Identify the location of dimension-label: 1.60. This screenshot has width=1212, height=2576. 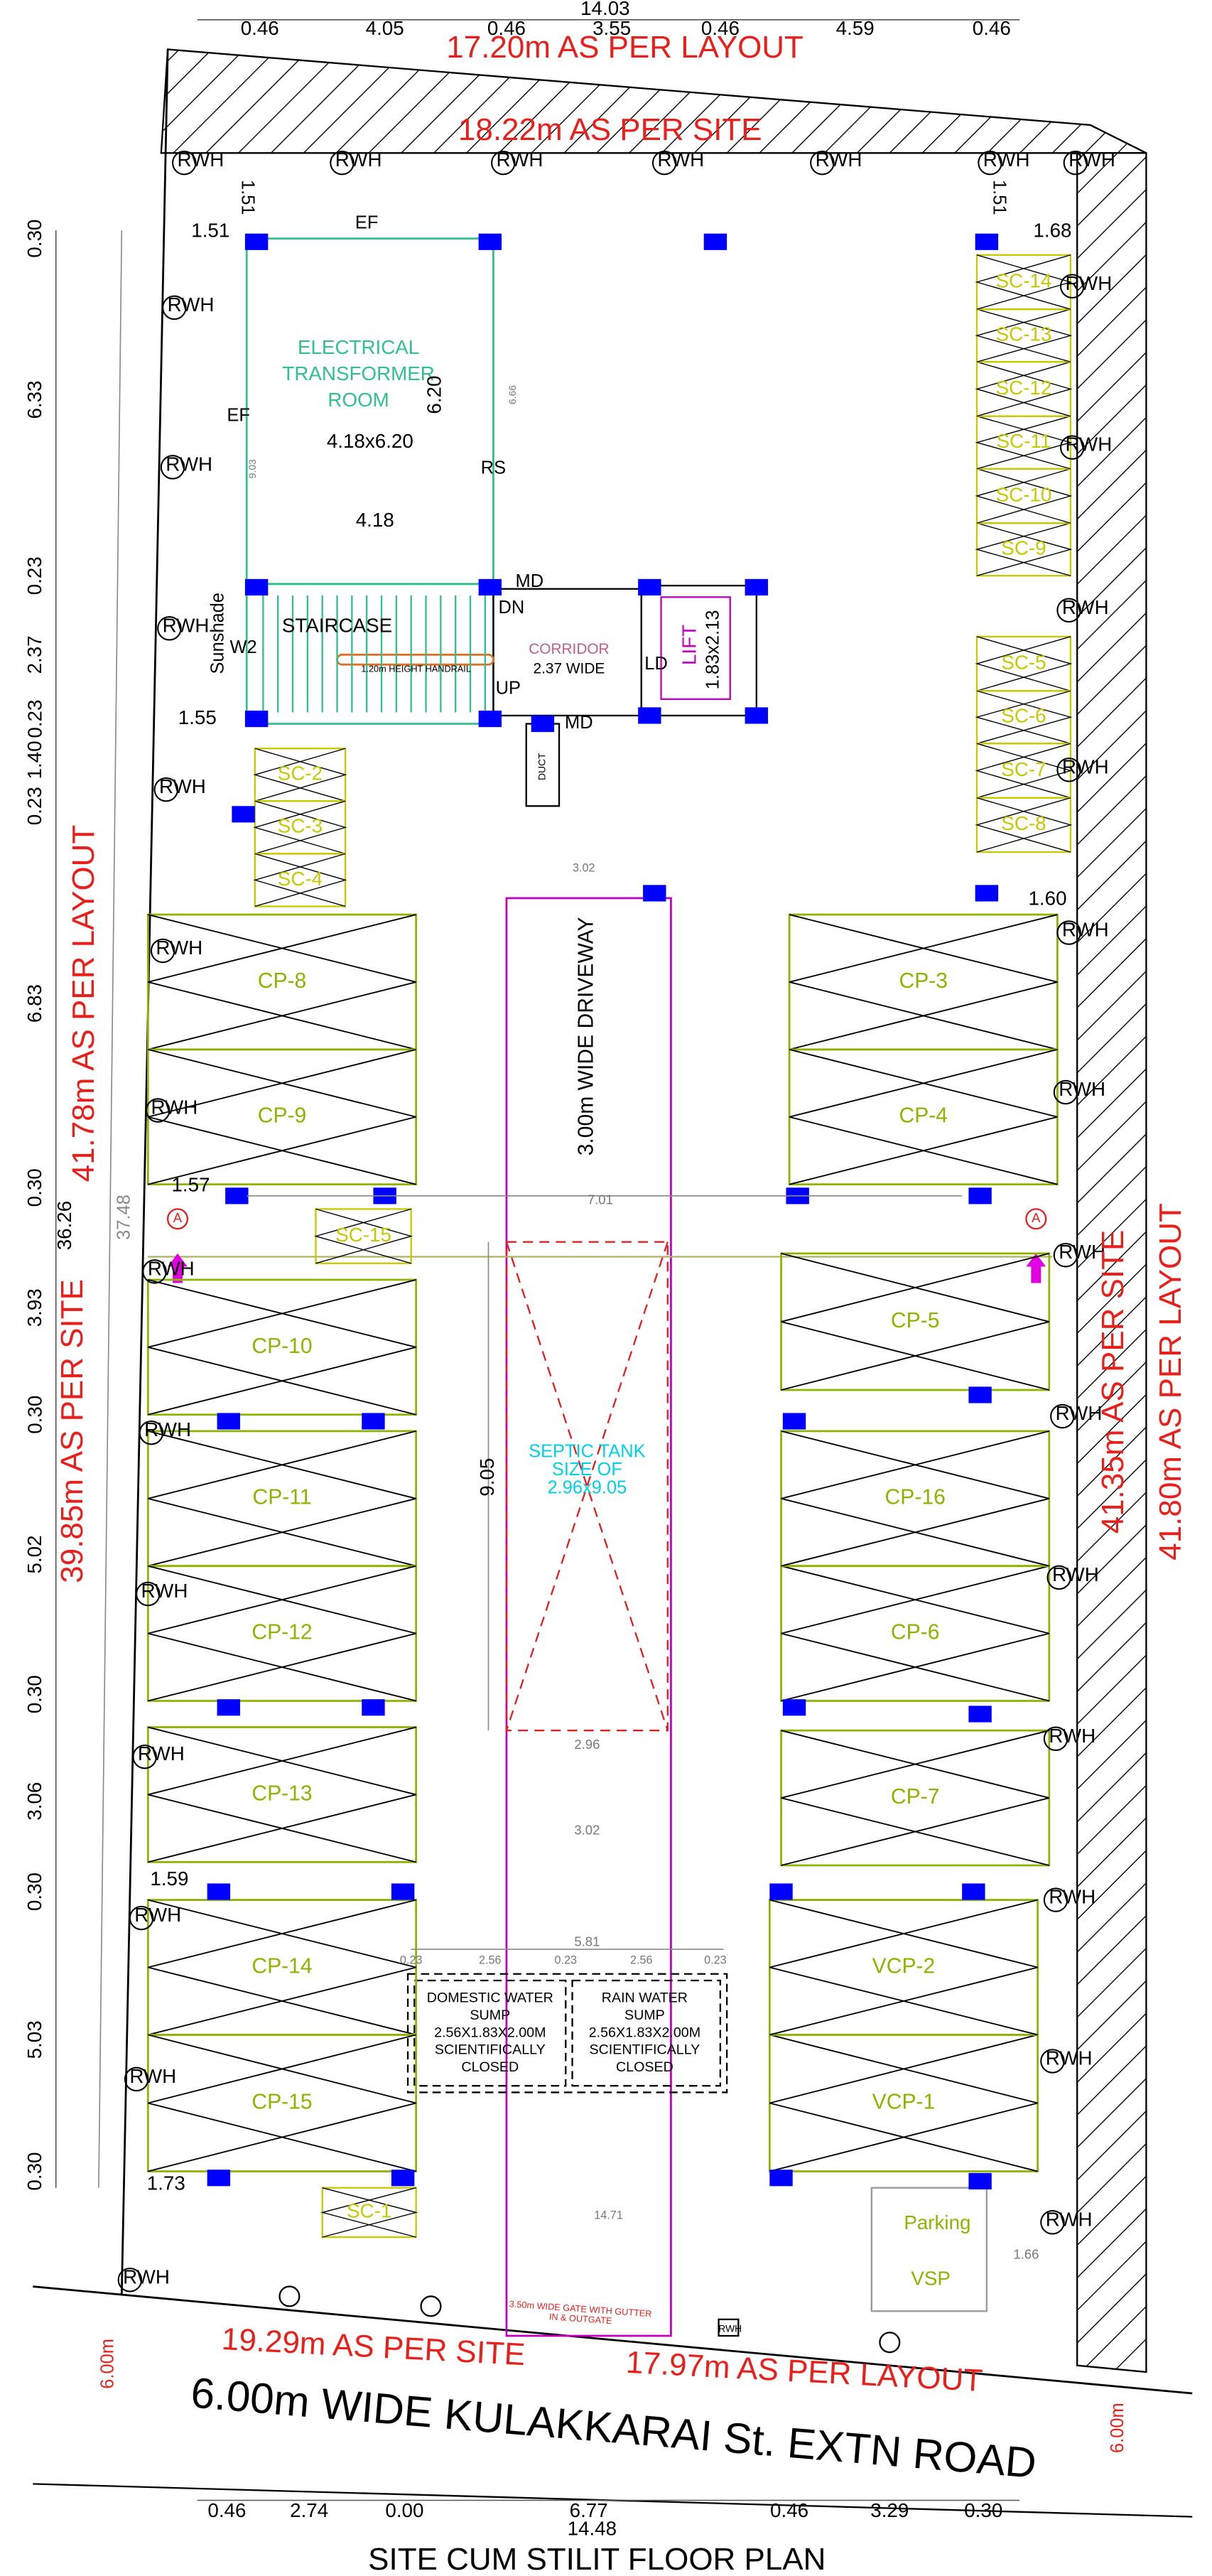
(1047, 899).